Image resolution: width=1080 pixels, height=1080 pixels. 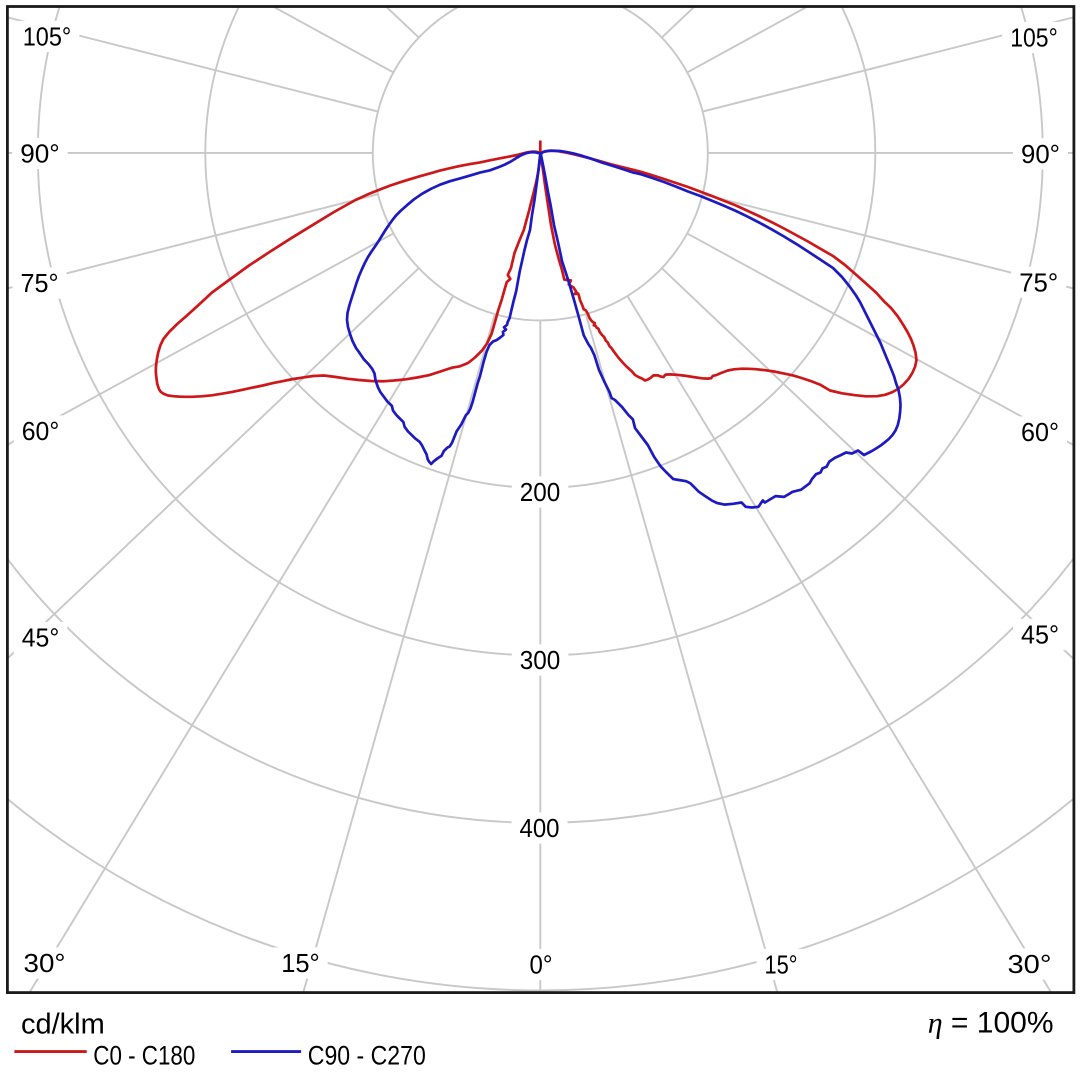 What do you see at coordinates (991, 1023) in the screenshot?
I see `svg-text: η = 100%` at bounding box center [991, 1023].